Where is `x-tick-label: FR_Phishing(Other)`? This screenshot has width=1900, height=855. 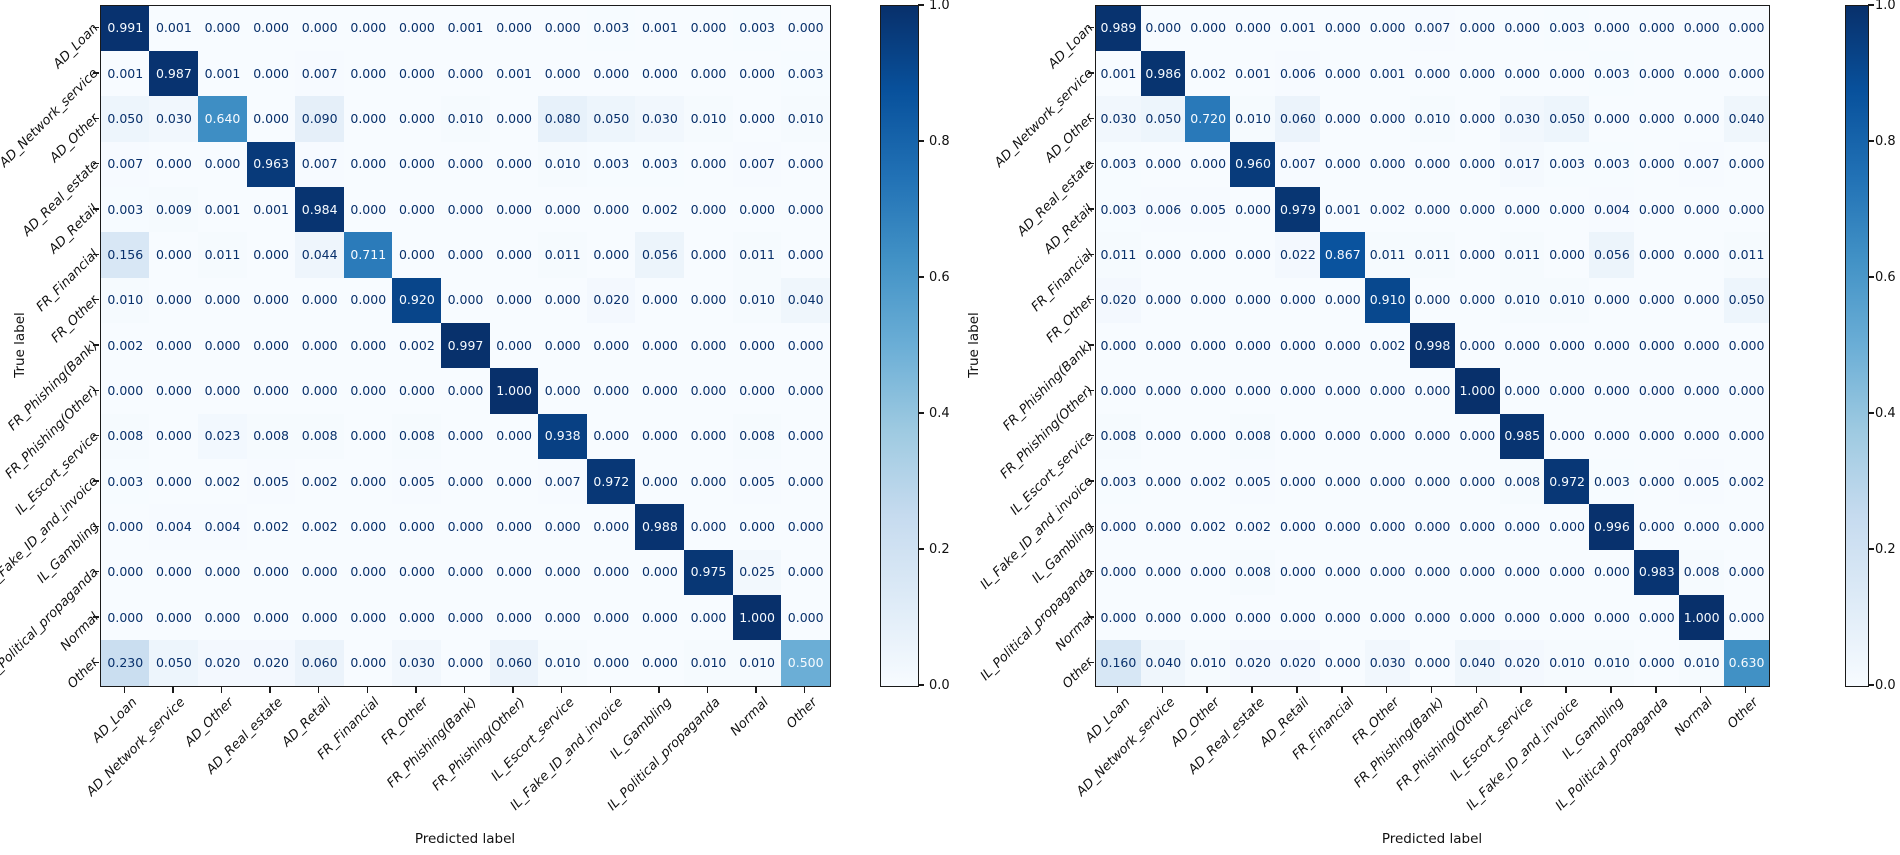 x-tick-label: FR_Phishing(Other) is located at coordinates (479, 744).